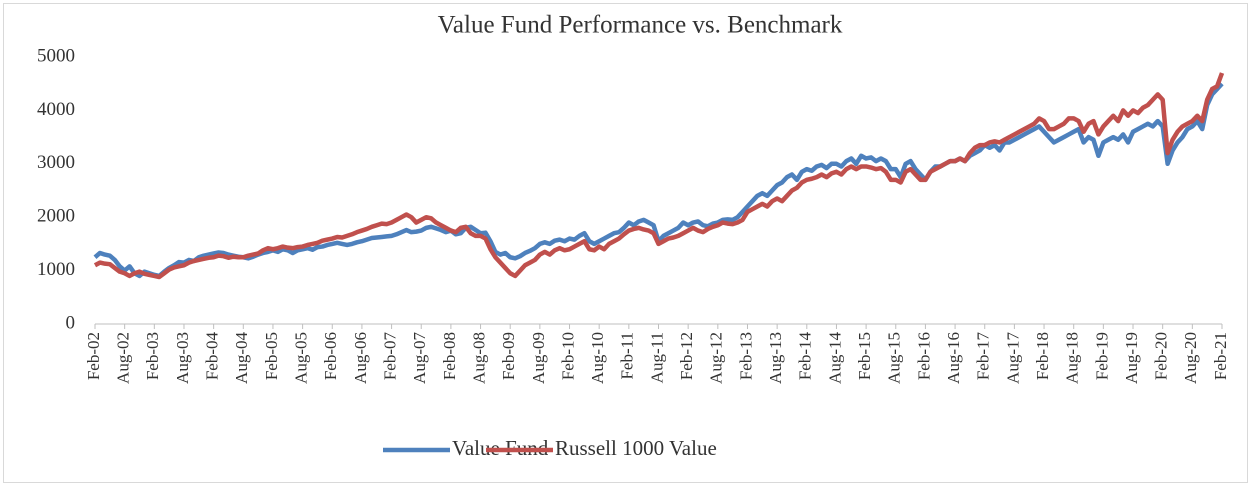 The width and height of the screenshot is (1252, 487). Describe the element at coordinates (56, 216) in the screenshot. I see `y-tick-label: 2000` at that location.